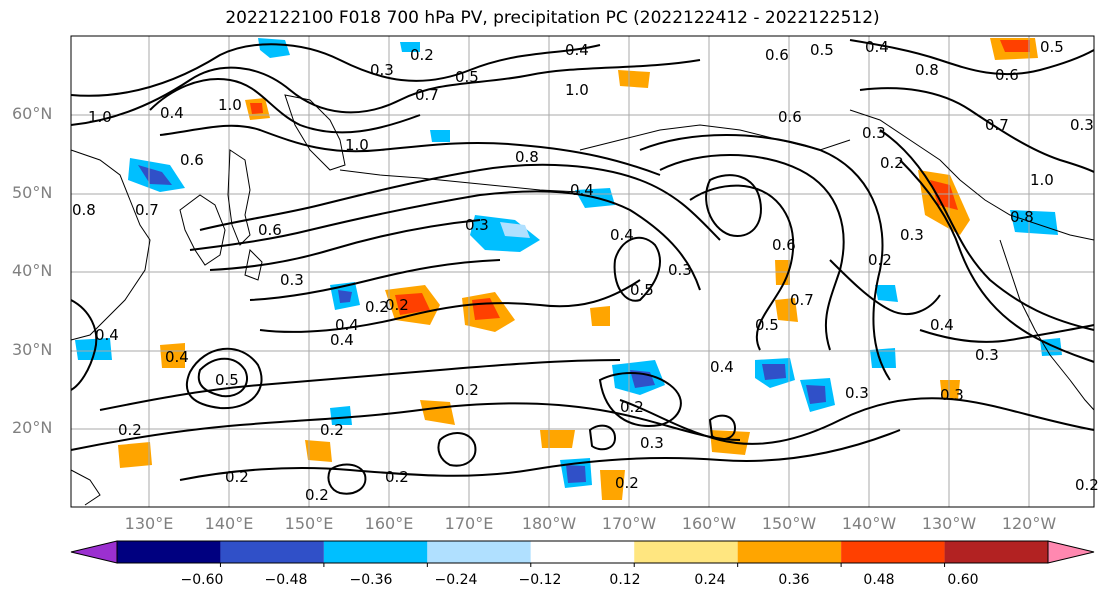 The image size is (1105, 601). Describe the element at coordinates (1071, 552) in the screenshot. I see `colorbar-extend-high` at that location.